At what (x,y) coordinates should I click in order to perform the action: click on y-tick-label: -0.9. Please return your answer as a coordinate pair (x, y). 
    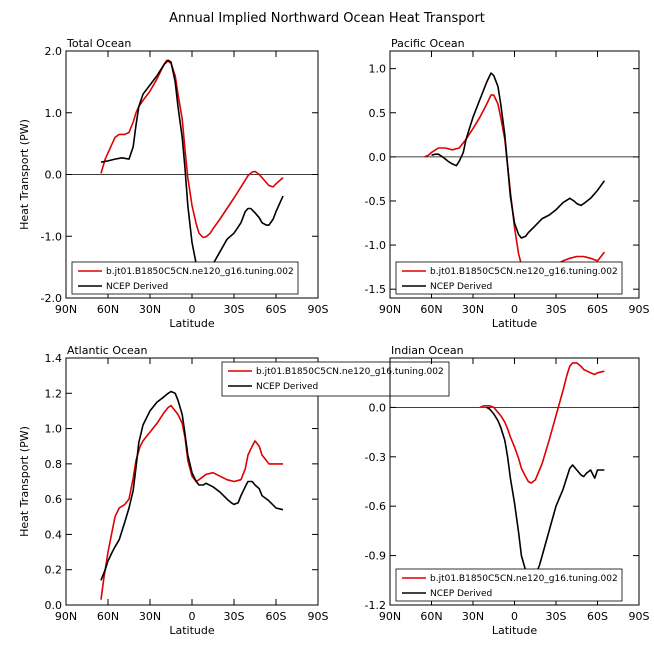
    Looking at the image, I should click on (375, 556).